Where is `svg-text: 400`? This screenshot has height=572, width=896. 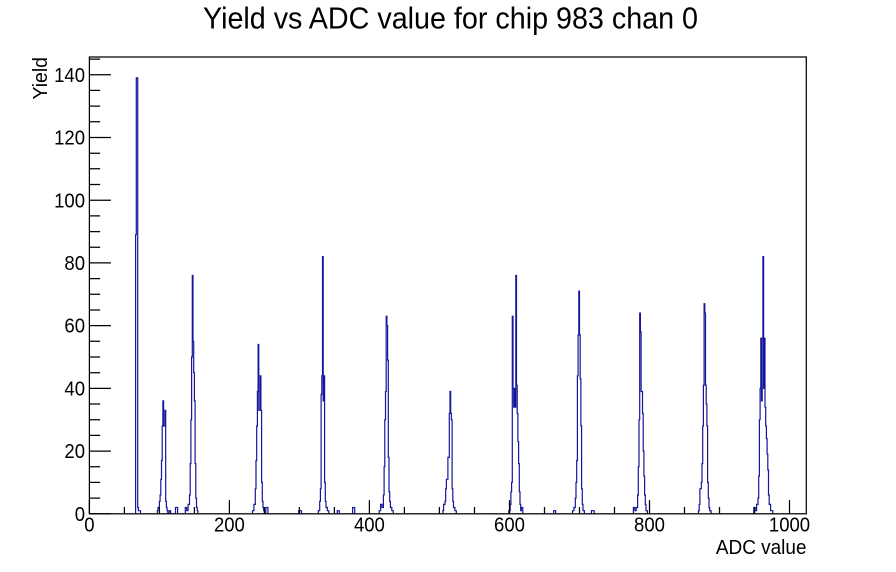 svg-text: 400 is located at coordinates (369, 526).